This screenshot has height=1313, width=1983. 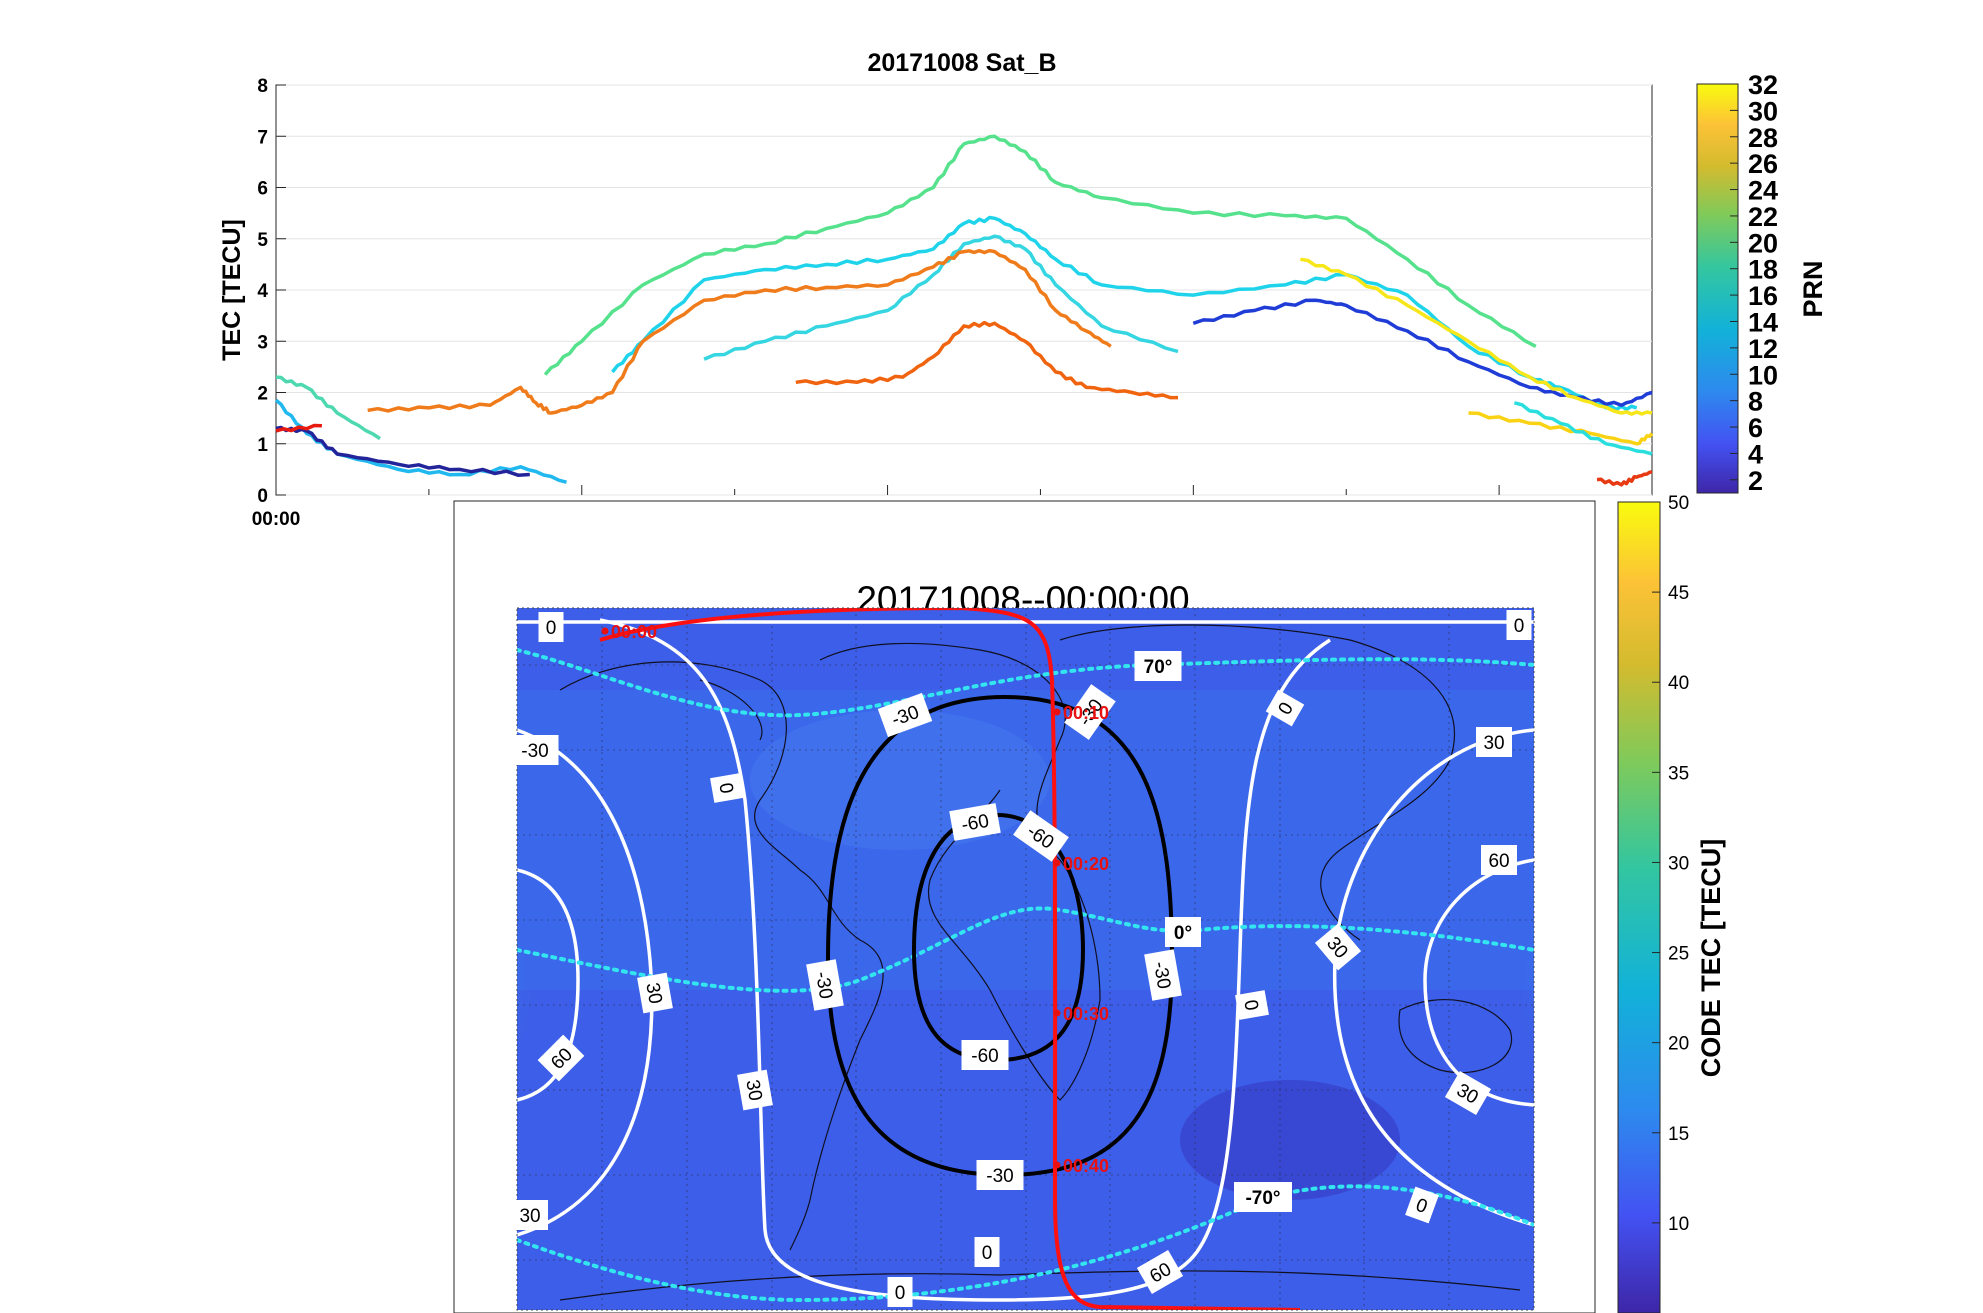 What do you see at coordinates (731, 710) in the screenshot?
I see `coast-arctic-islands` at bounding box center [731, 710].